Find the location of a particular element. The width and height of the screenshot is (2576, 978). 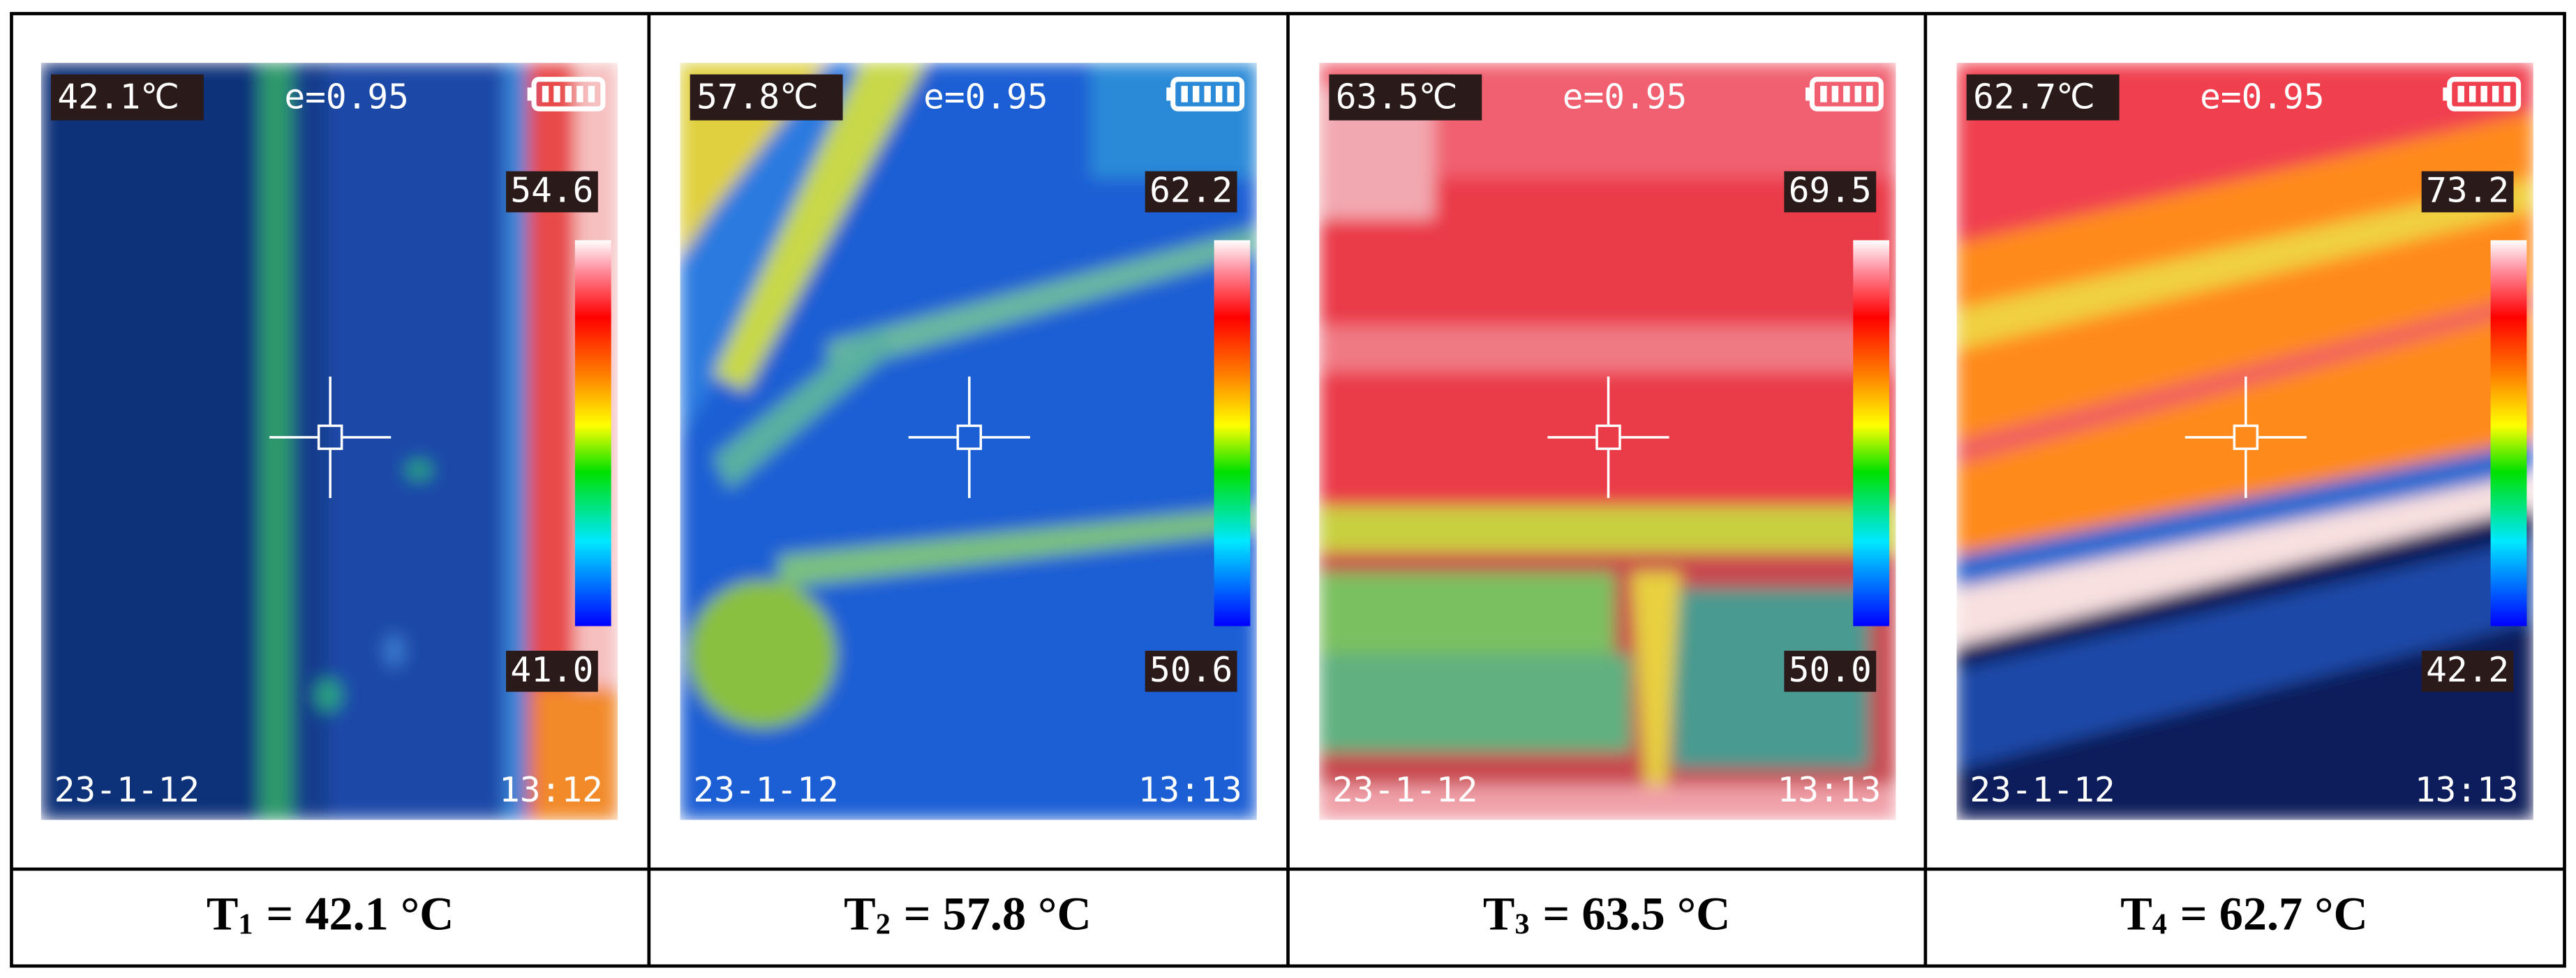

spot-temperature: 62.7℃ is located at coordinates (2034, 96).